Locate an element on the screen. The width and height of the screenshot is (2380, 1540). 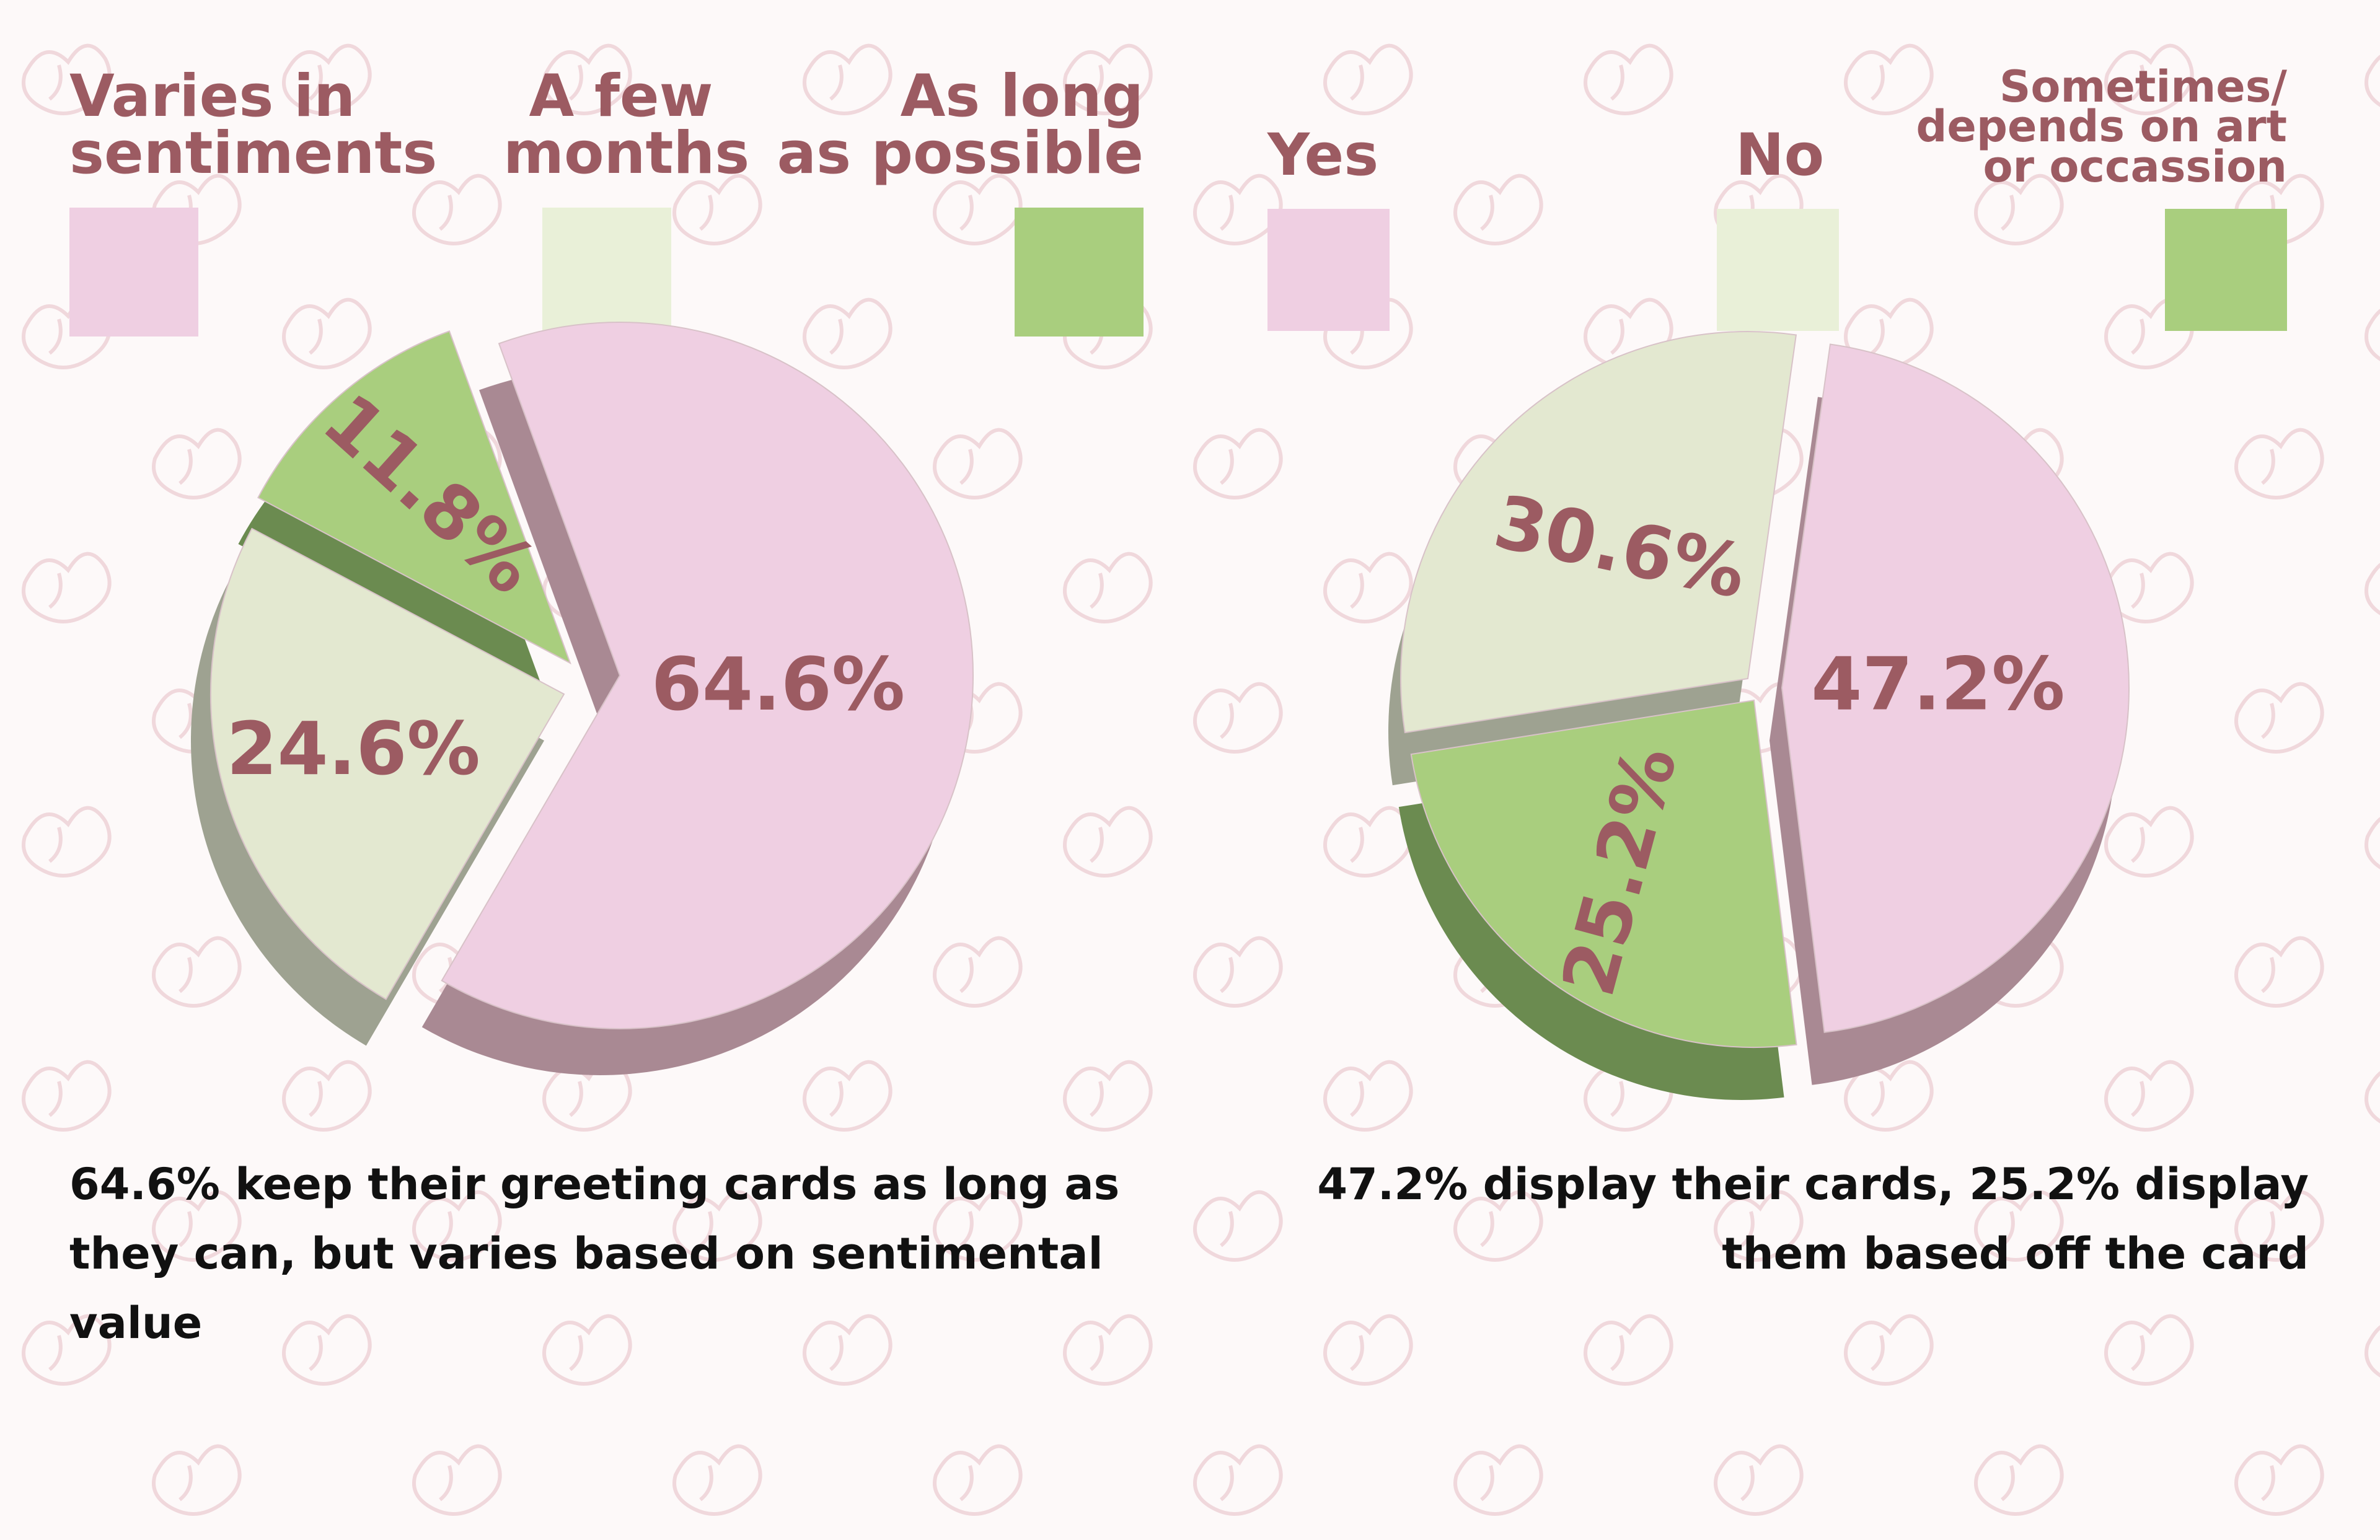
legend-label-varies-in-sentiments: Varies in sentiments is located at coordinates (253, 125).